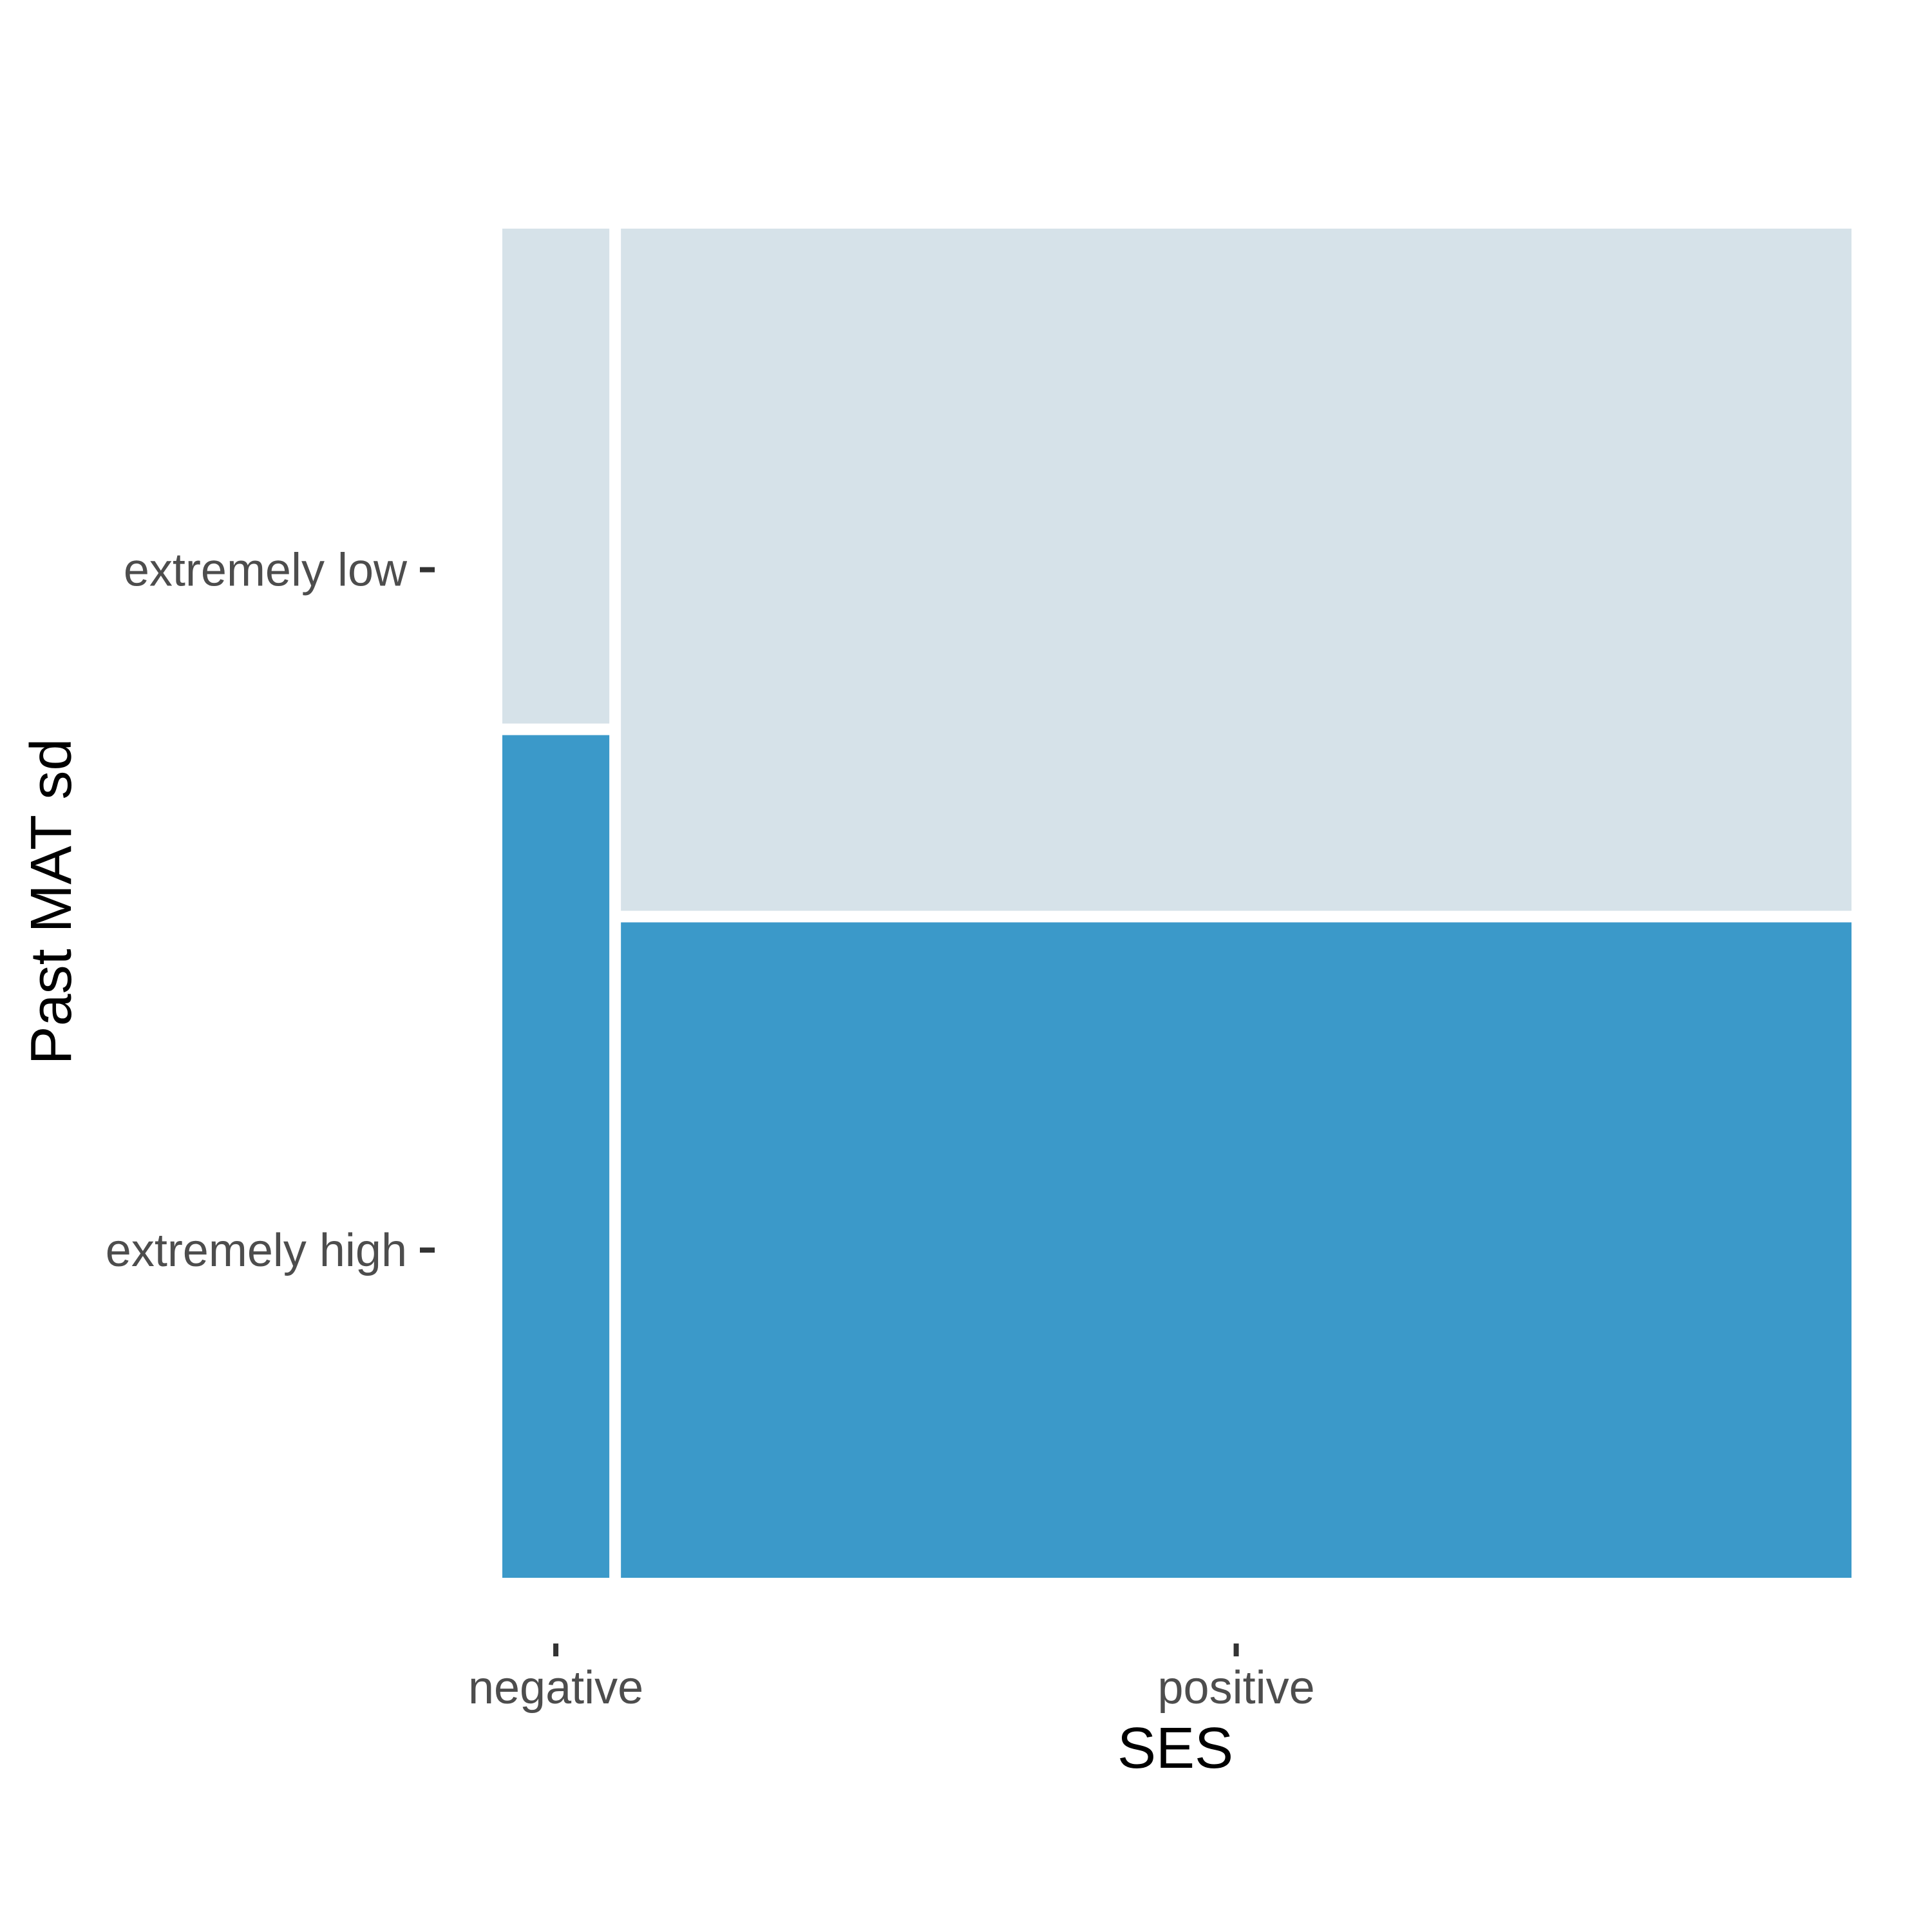 This screenshot has height=1932, width=1932. I want to click on mosaic-cell-negative-extremely-high, so click(556, 1157).